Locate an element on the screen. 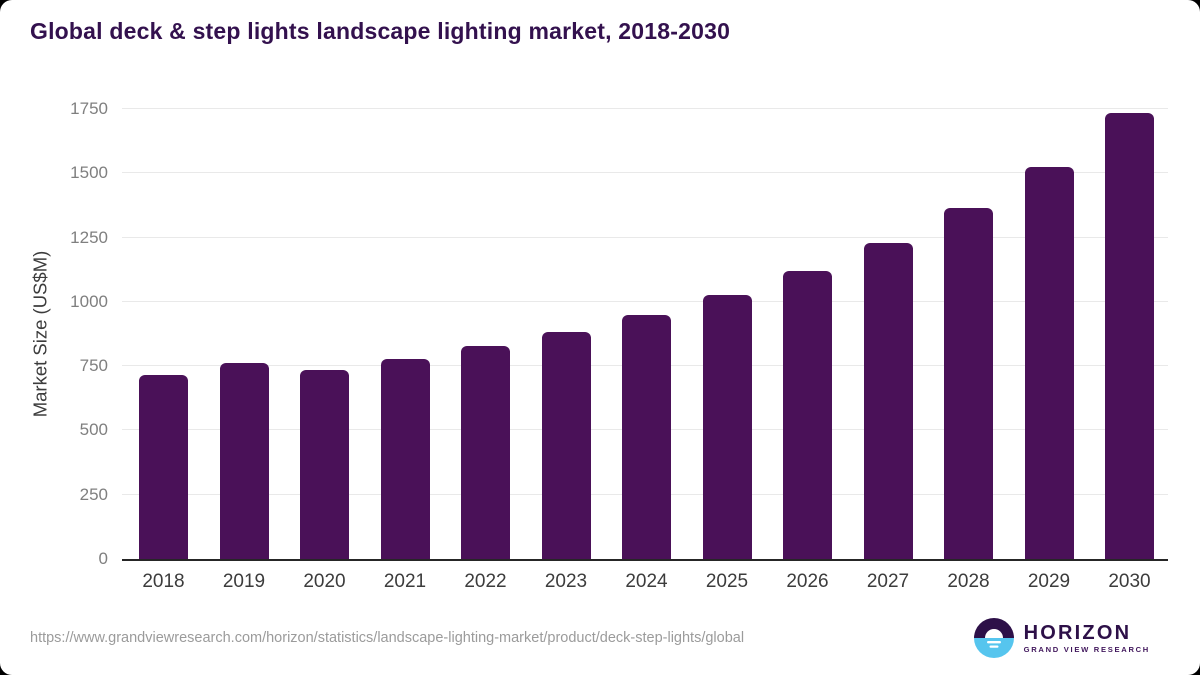  y-tick-label-1750: 1750 is located at coordinates (89, 108).